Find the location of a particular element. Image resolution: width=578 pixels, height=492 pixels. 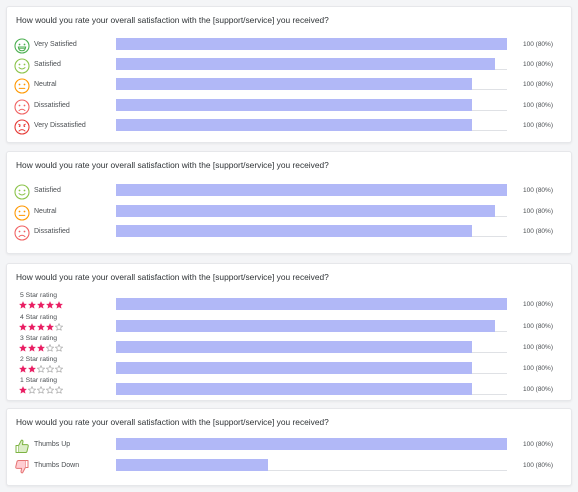

response-row: 100 (80%) Very Dissatisfied is located at coordinates (289, 127).